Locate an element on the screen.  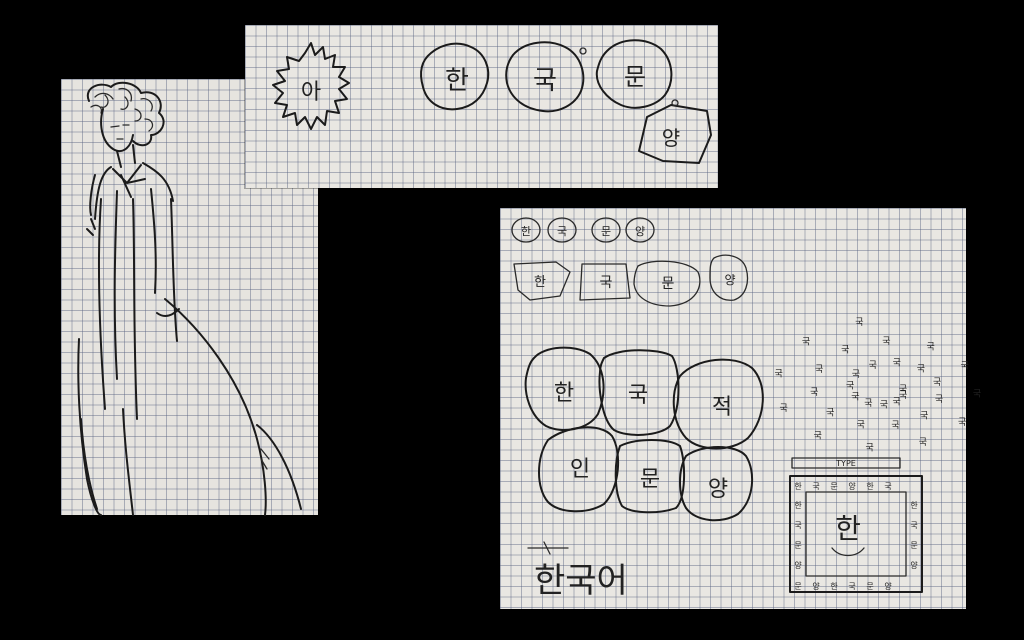
handwritten-word: 한국어 is located at coordinates (577, 571).